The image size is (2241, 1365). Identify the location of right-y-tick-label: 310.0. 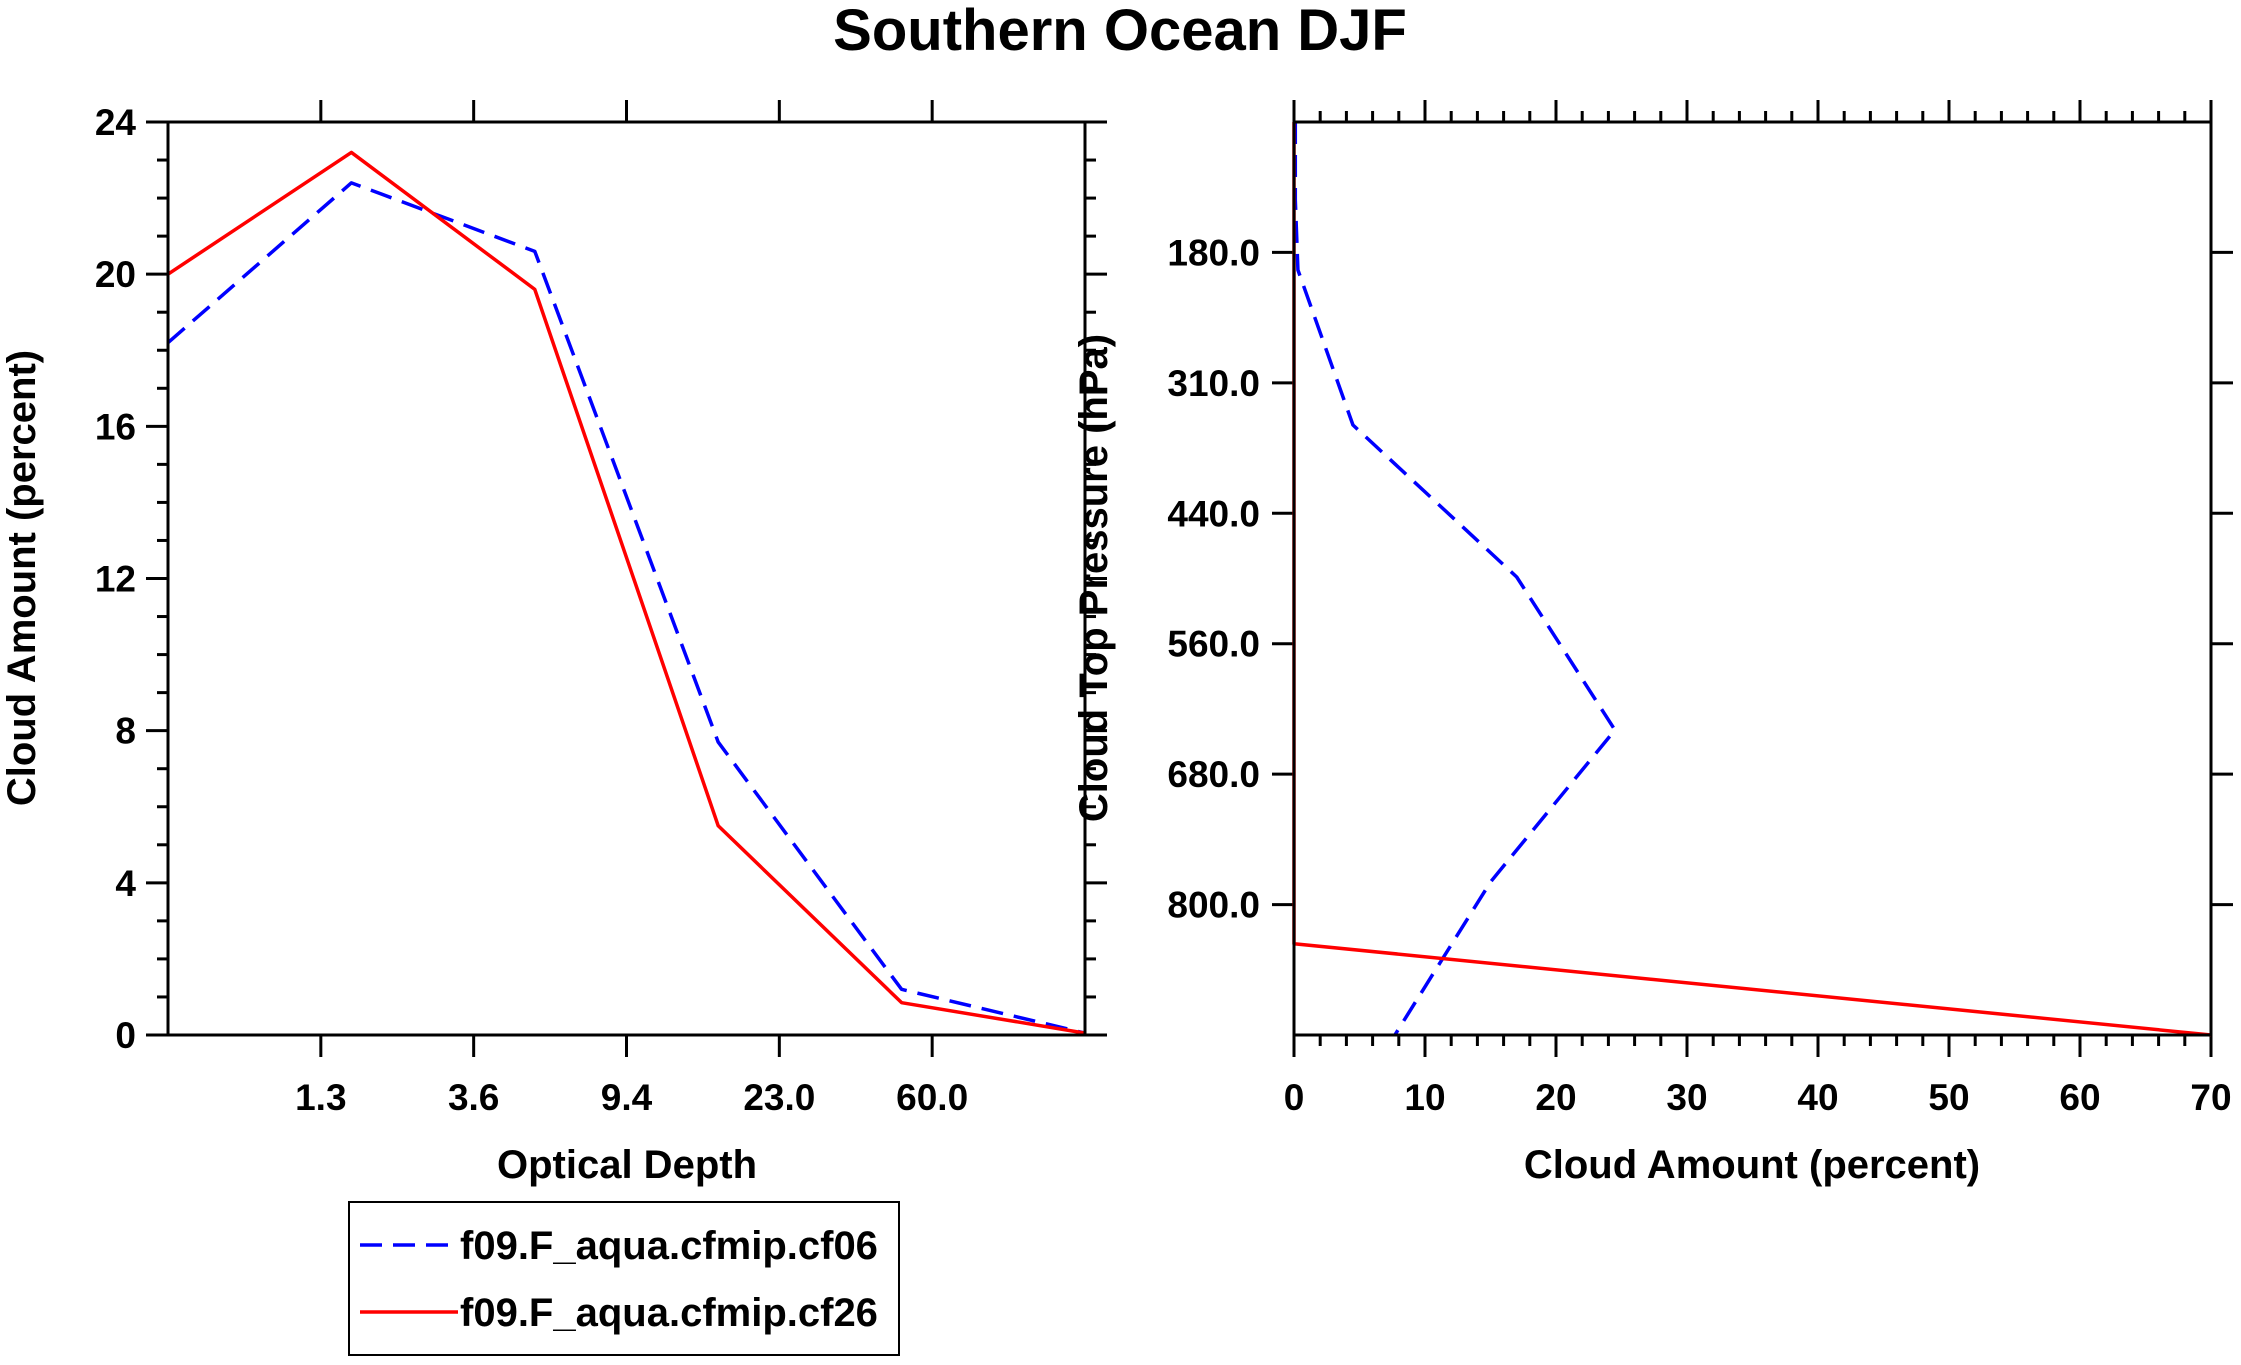
(1213, 383).